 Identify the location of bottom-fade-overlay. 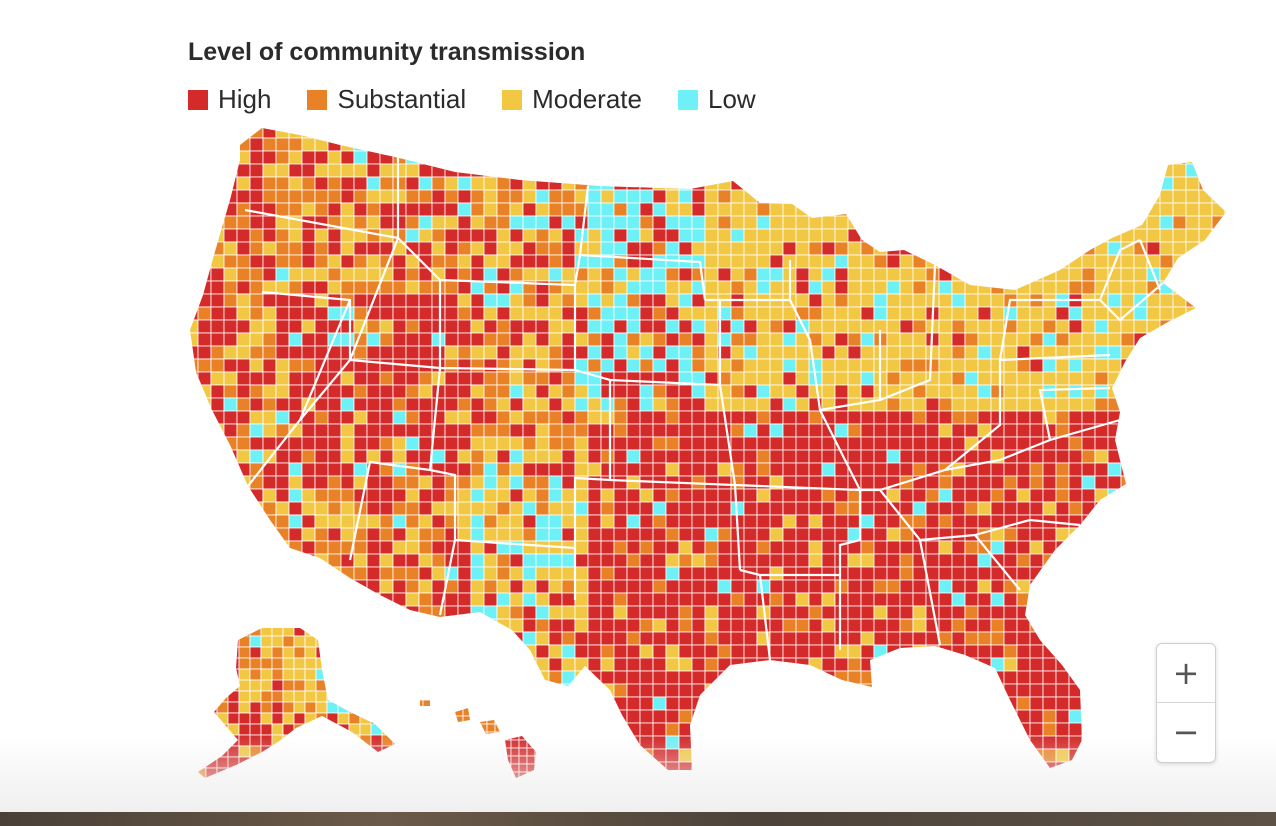
(638, 774).